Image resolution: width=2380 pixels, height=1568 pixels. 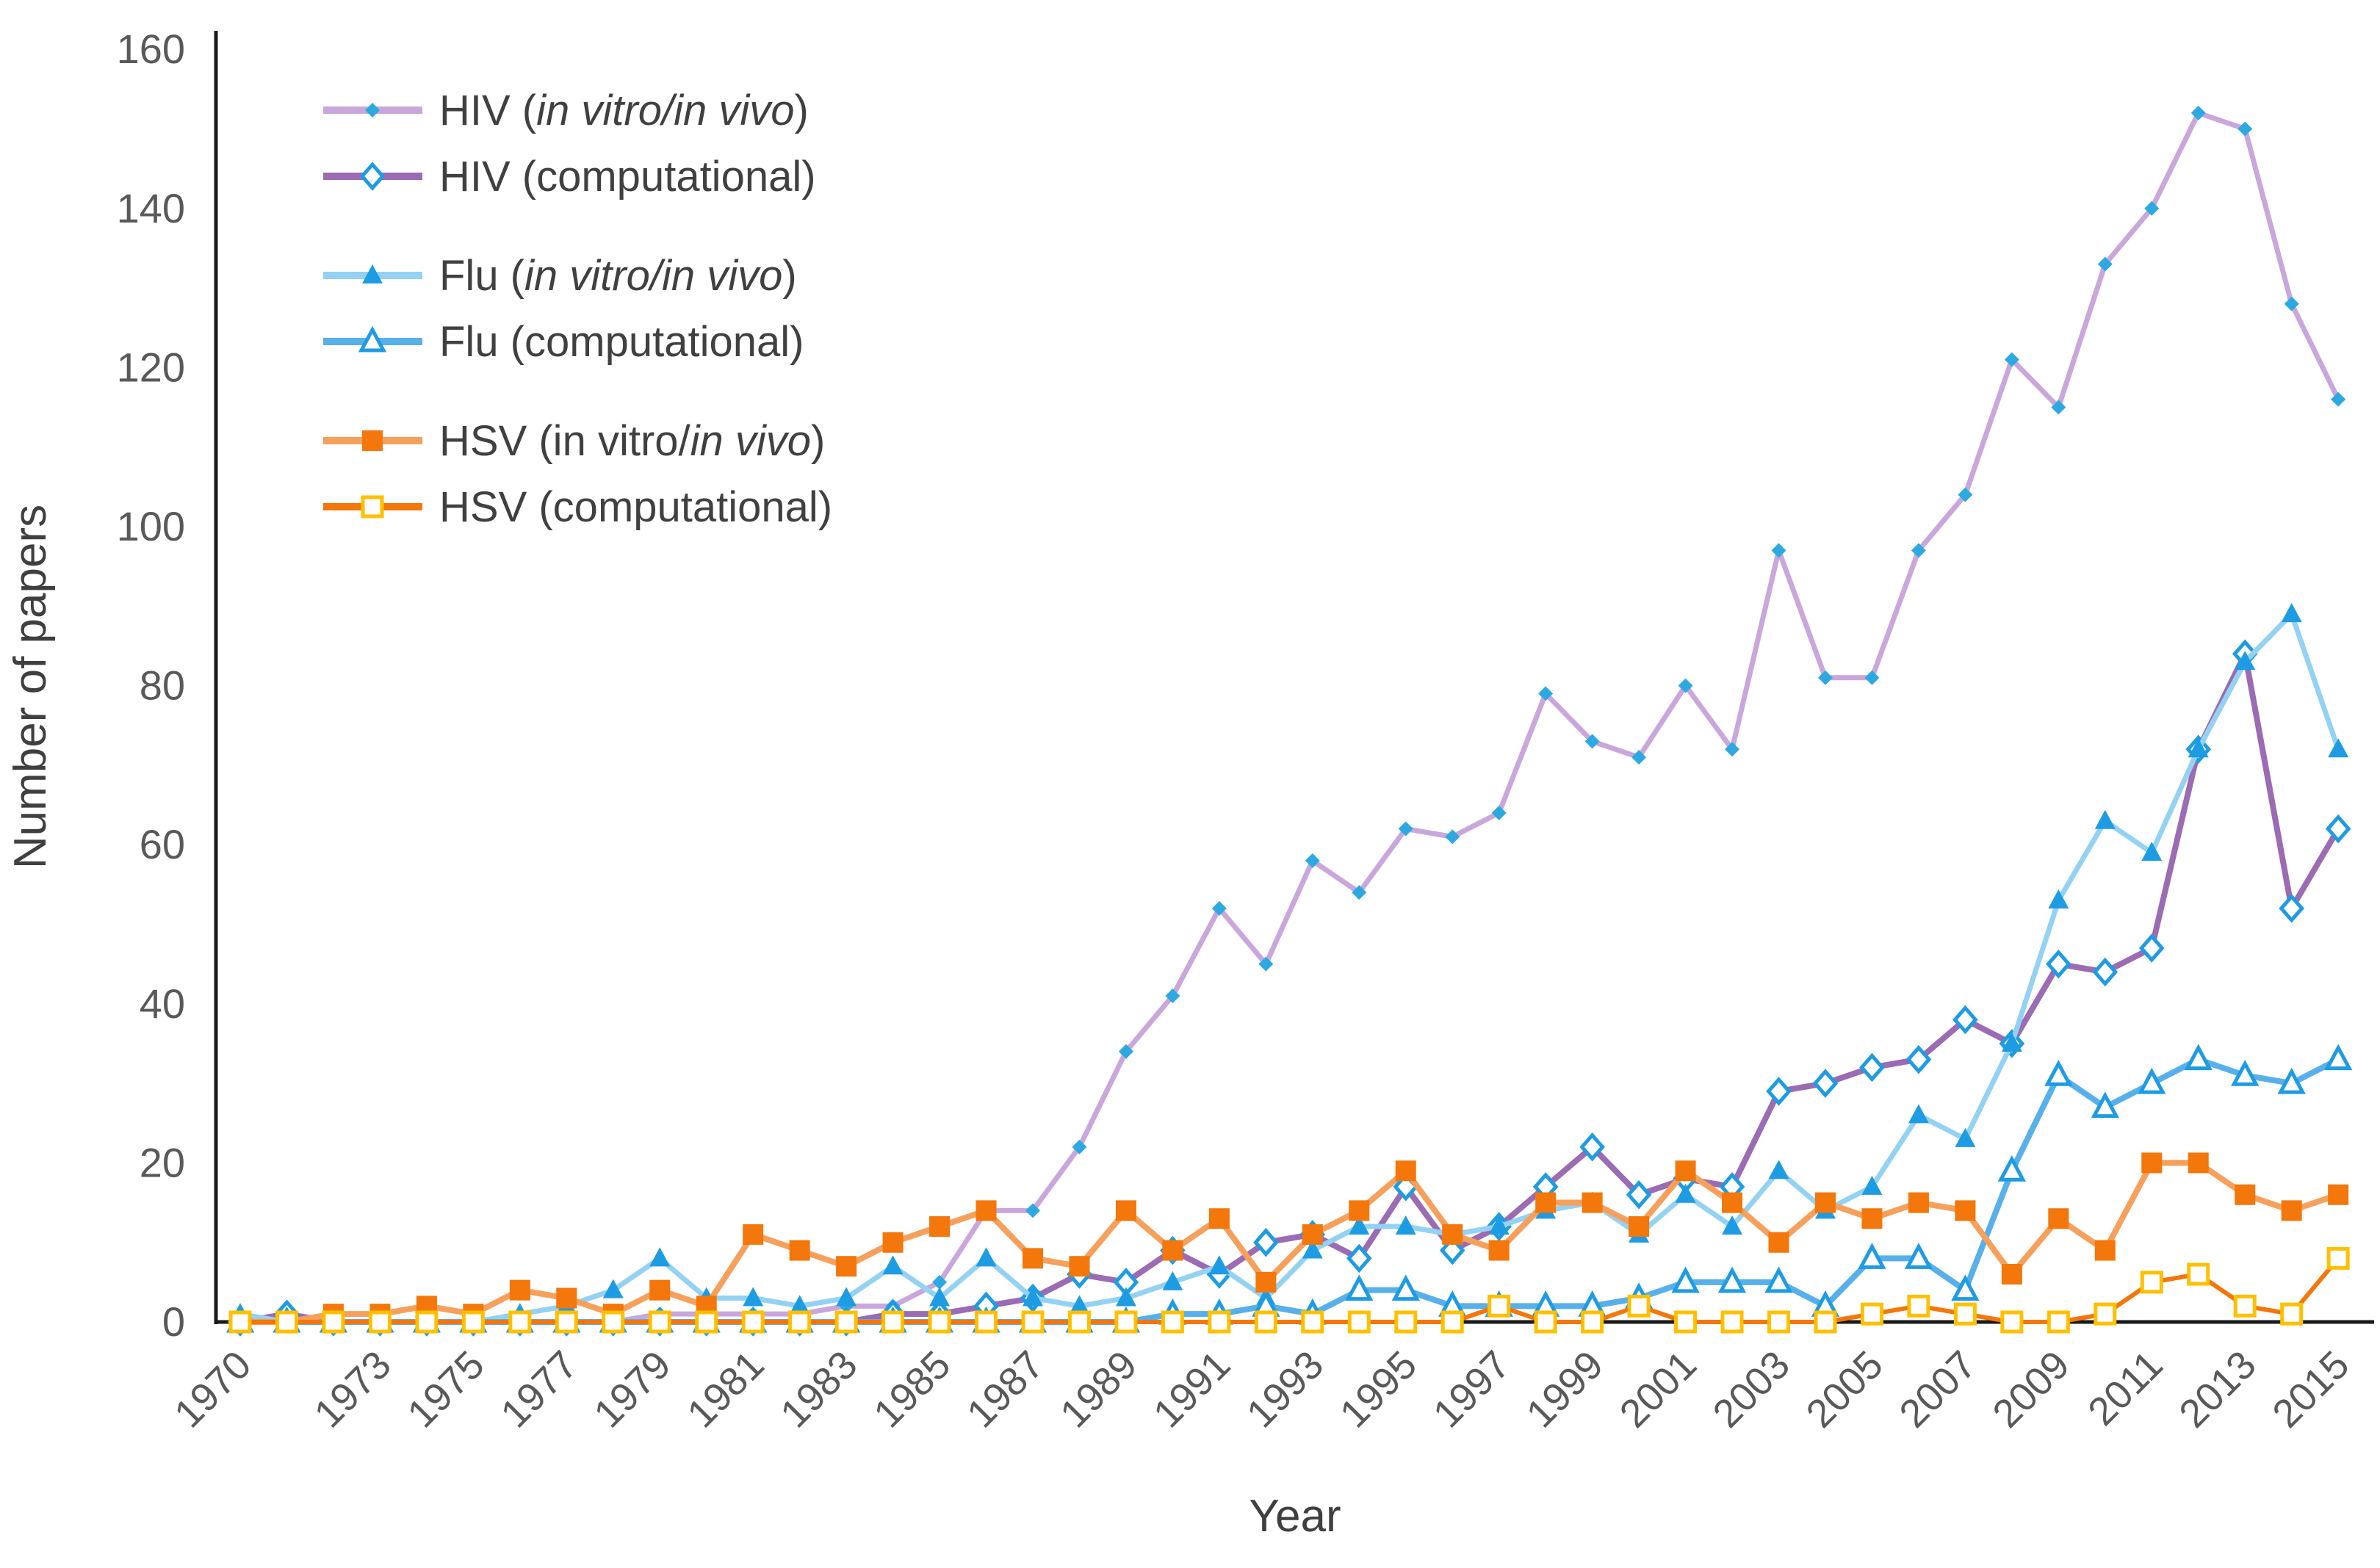 I want to click on y-tick-label: 100, so click(x=151, y=526).